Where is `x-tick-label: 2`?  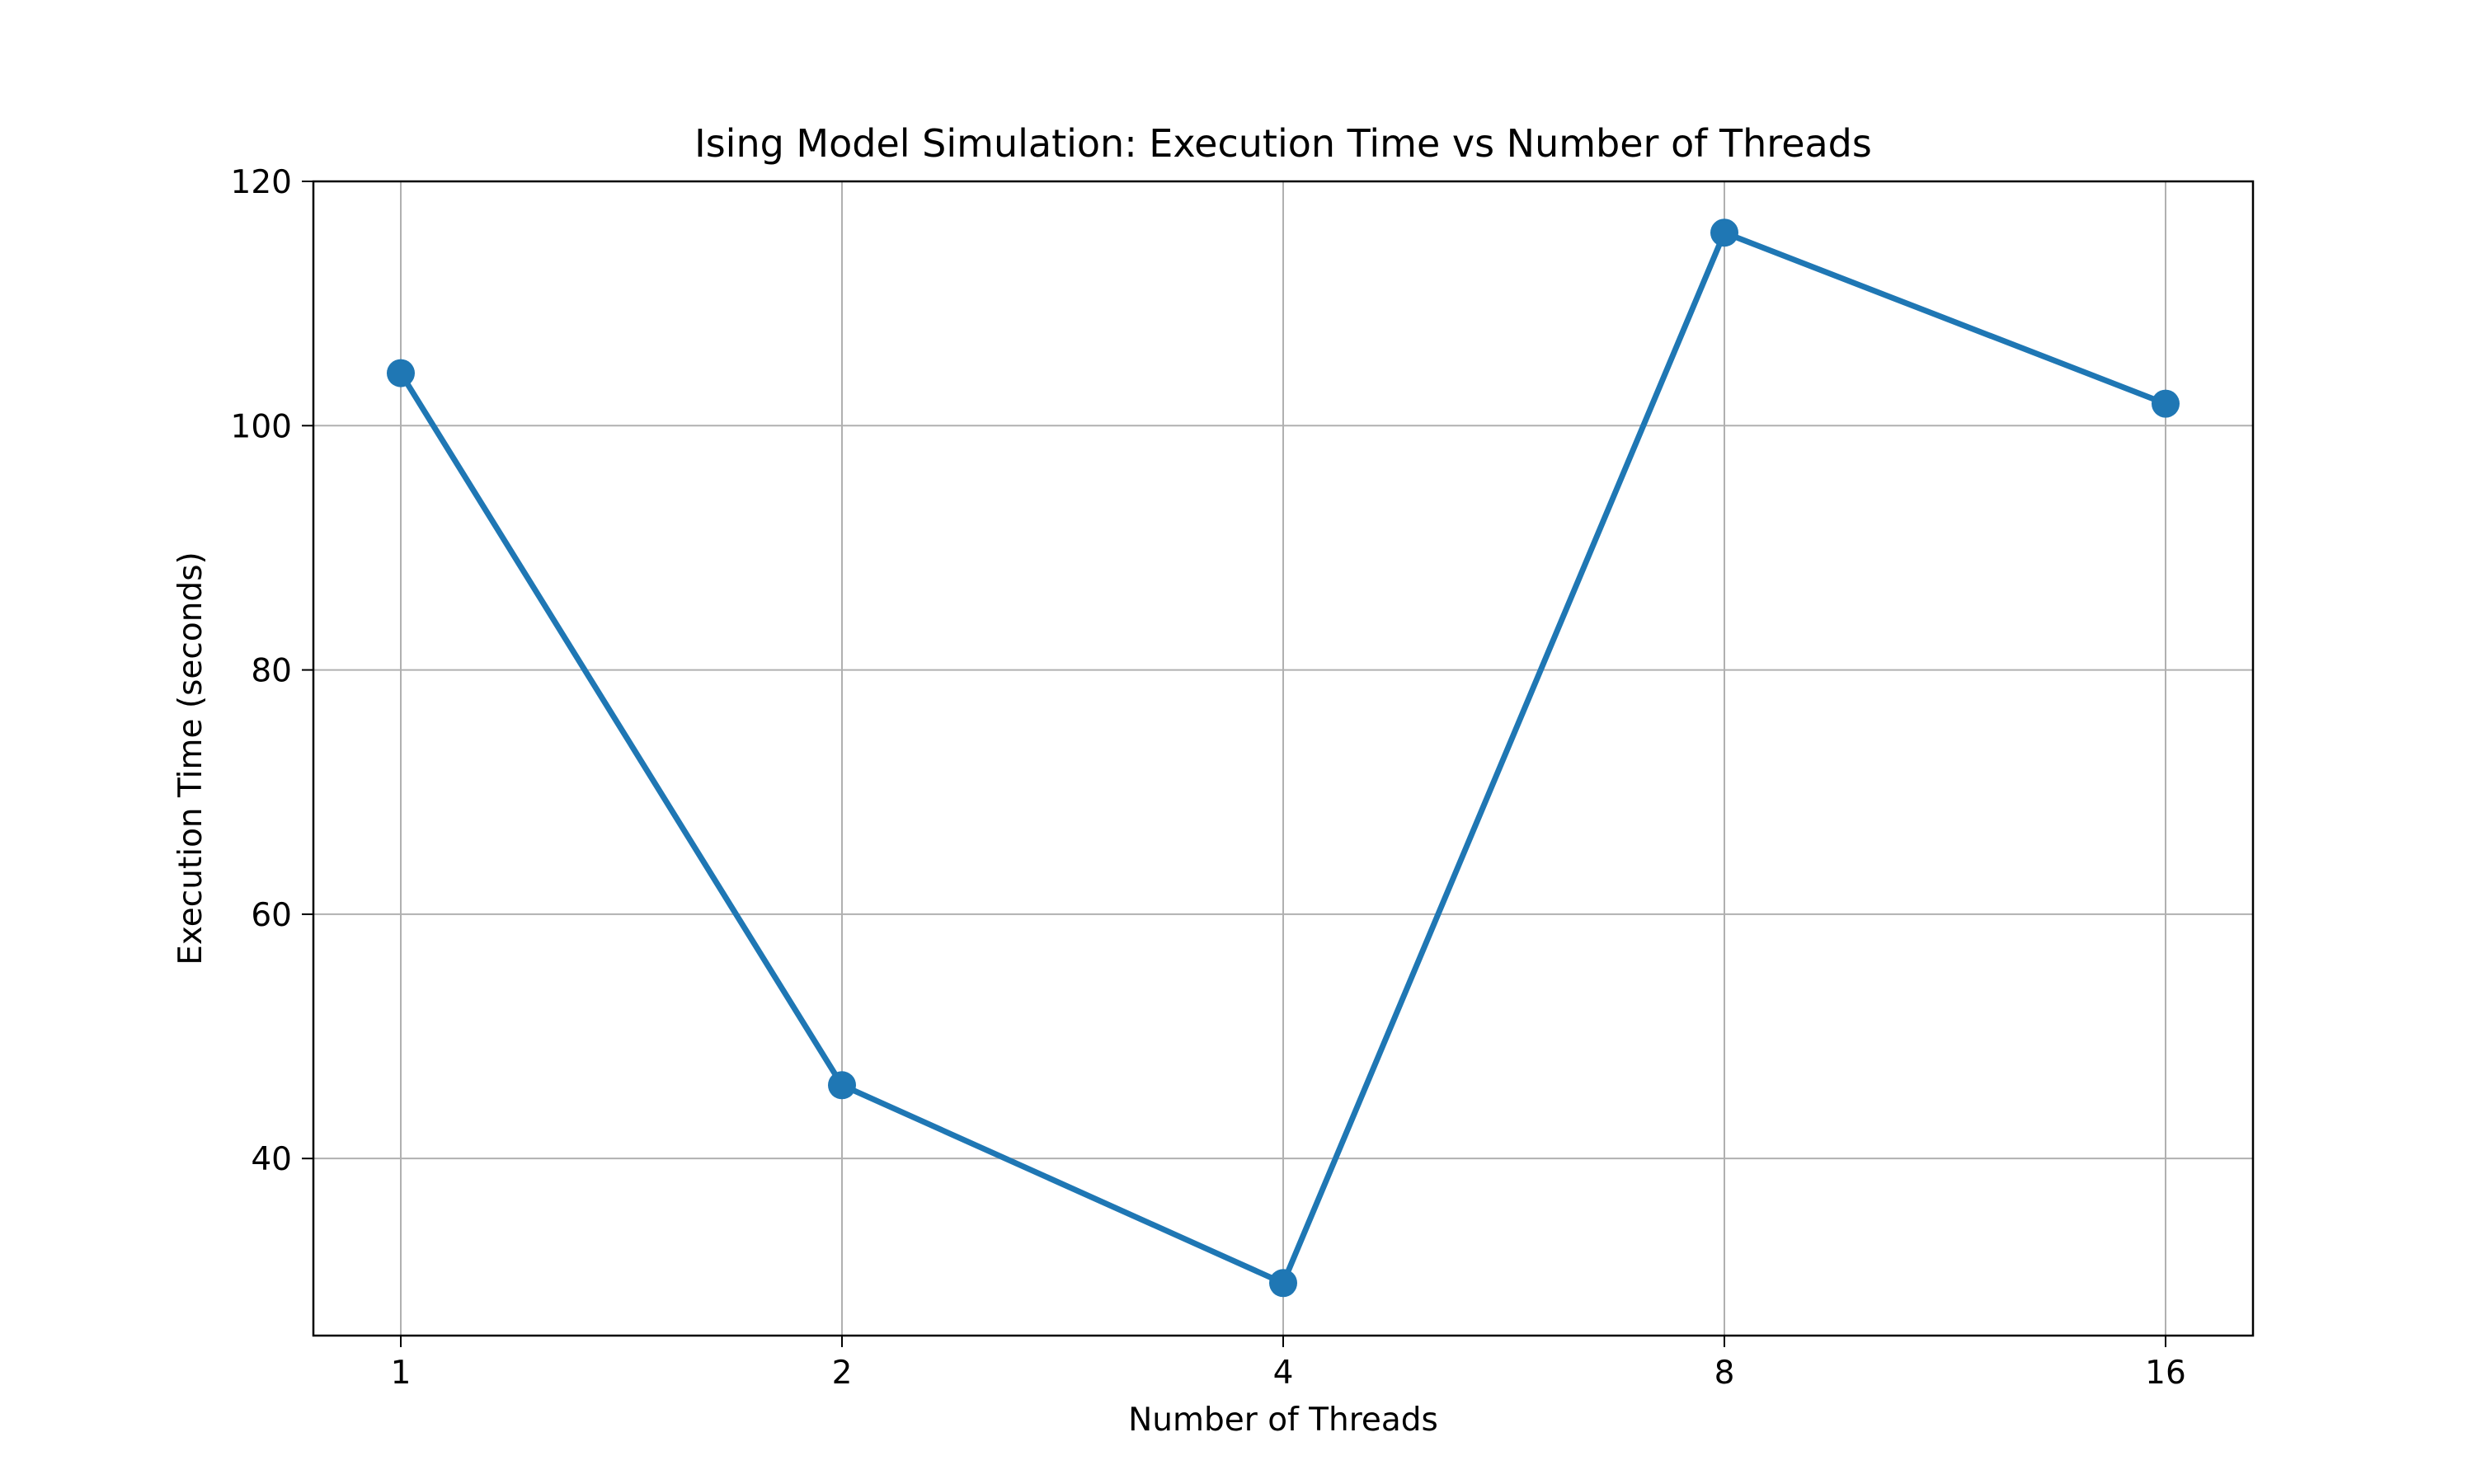
x-tick-label: 2 is located at coordinates (842, 1373).